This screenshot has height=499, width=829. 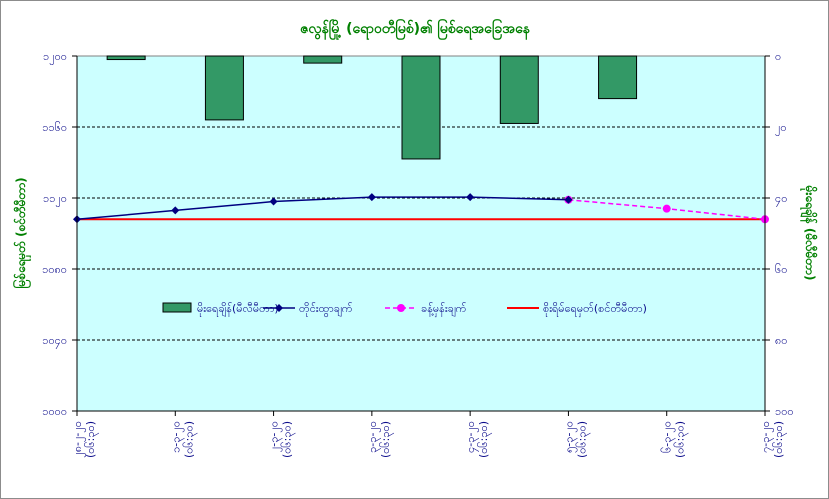 I want to click on line-series, so click(x=421, y=208).